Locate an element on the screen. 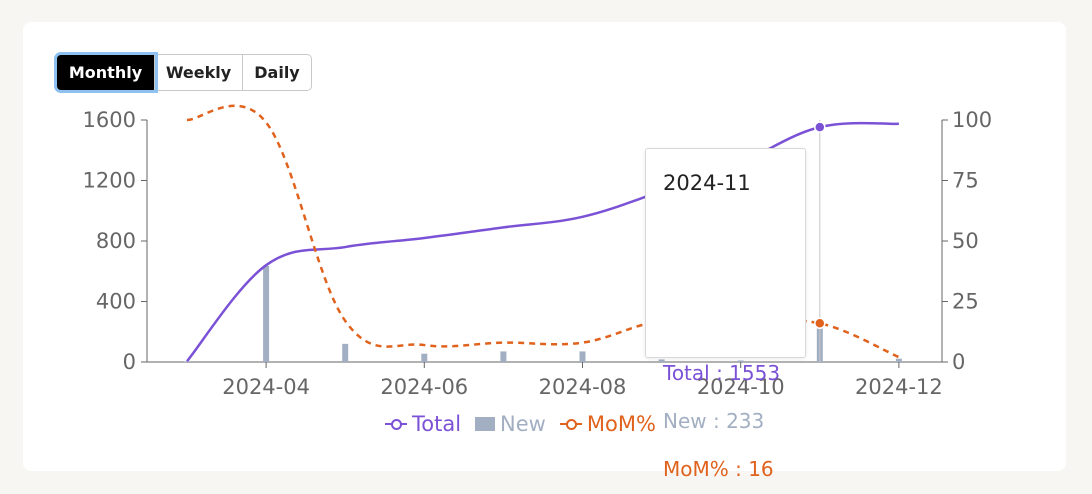 This screenshot has width=1092, height=494. y-left-tick-label: 1200 is located at coordinates (109, 181).